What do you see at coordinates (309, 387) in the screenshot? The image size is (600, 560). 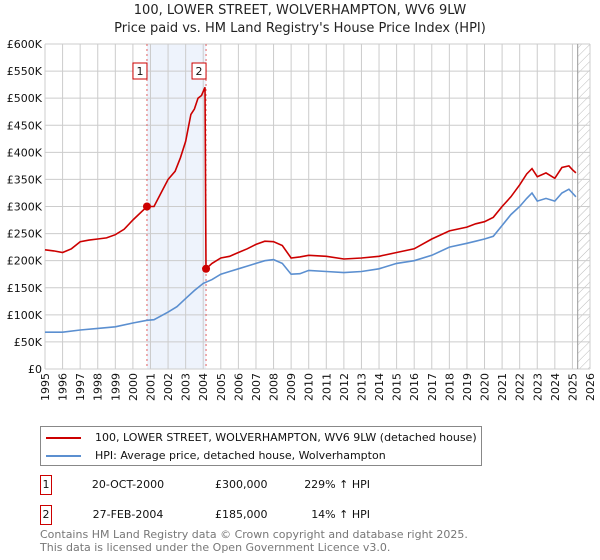 I see `x-tick-label: 2010` at bounding box center [309, 387].